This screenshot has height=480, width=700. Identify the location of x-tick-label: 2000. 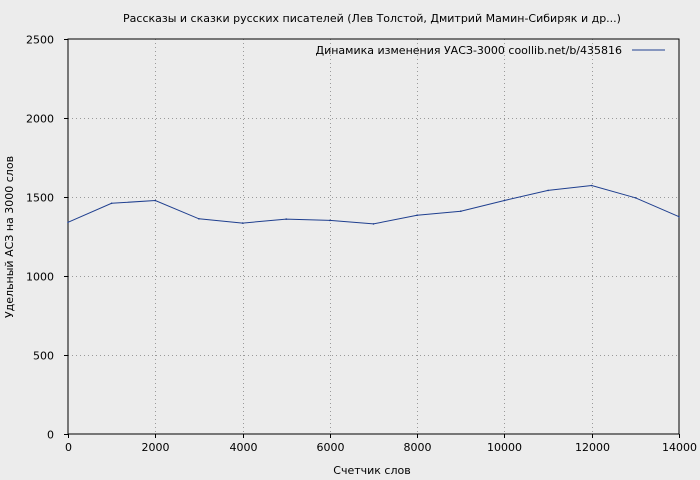
(156, 447).